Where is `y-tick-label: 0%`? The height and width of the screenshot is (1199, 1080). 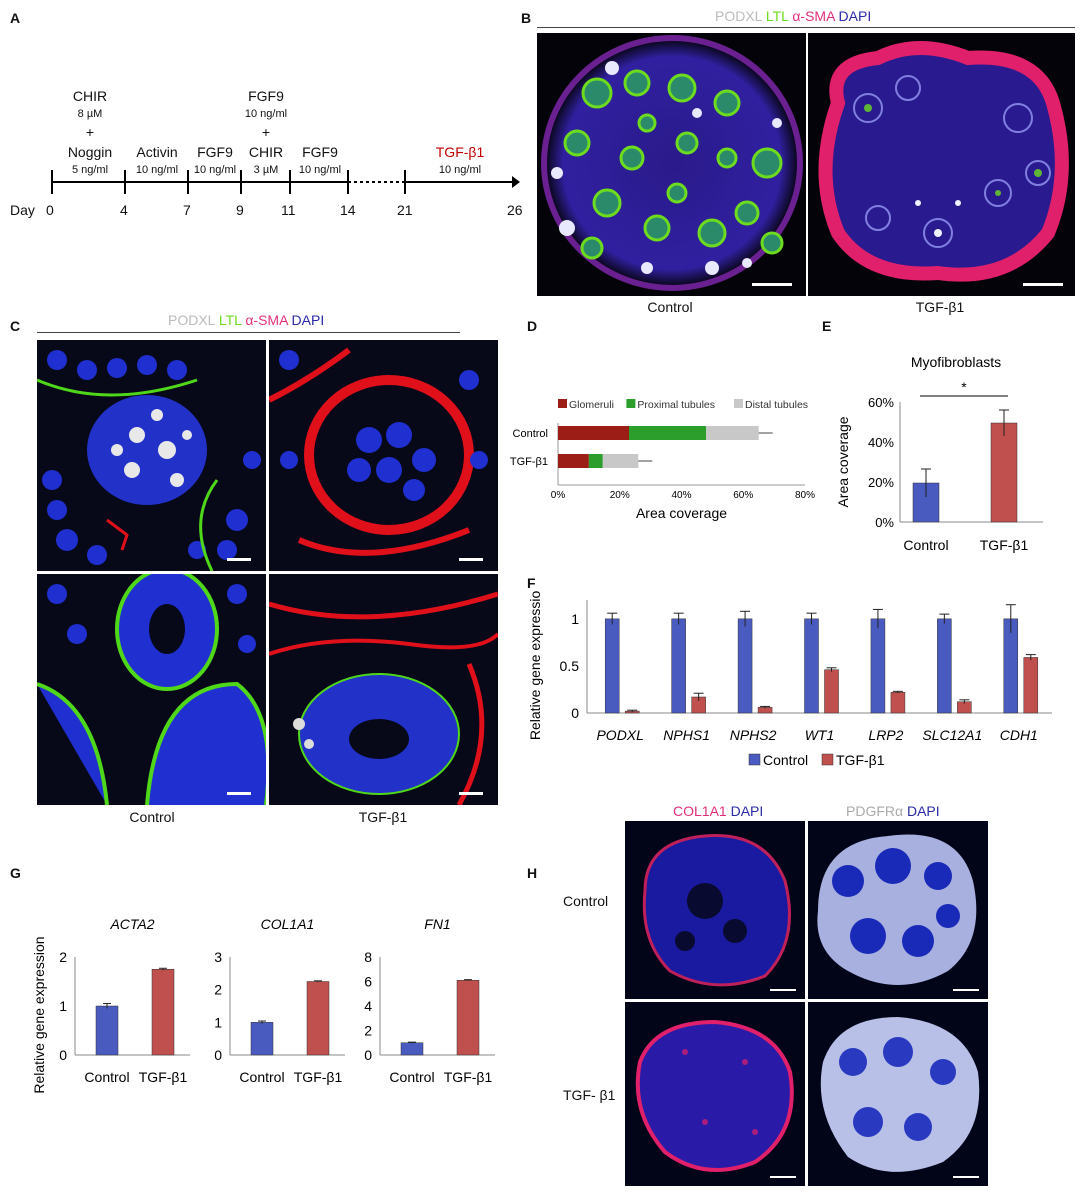 y-tick-label: 0% is located at coordinates (884, 522).